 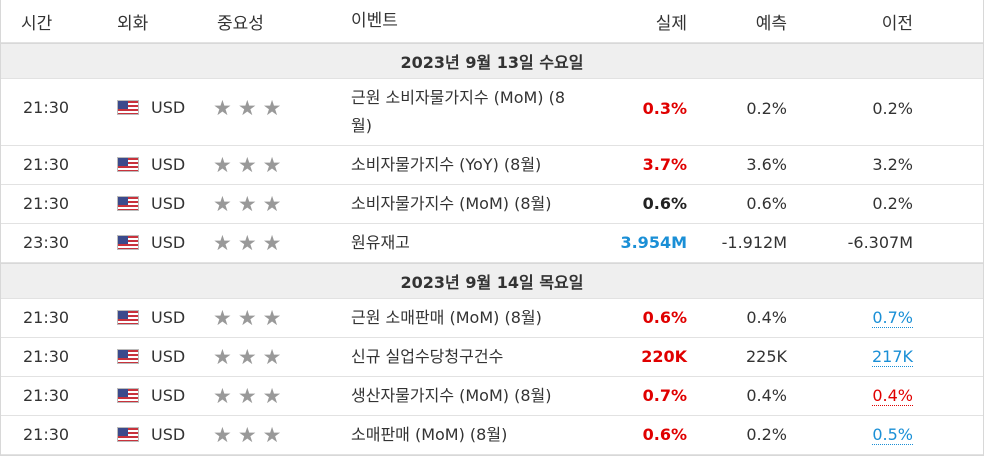 What do you see at coordinates (892, 108) in the screenshot?
I see `previous-value-text: 0.2%` at bounding box center [892, 108].